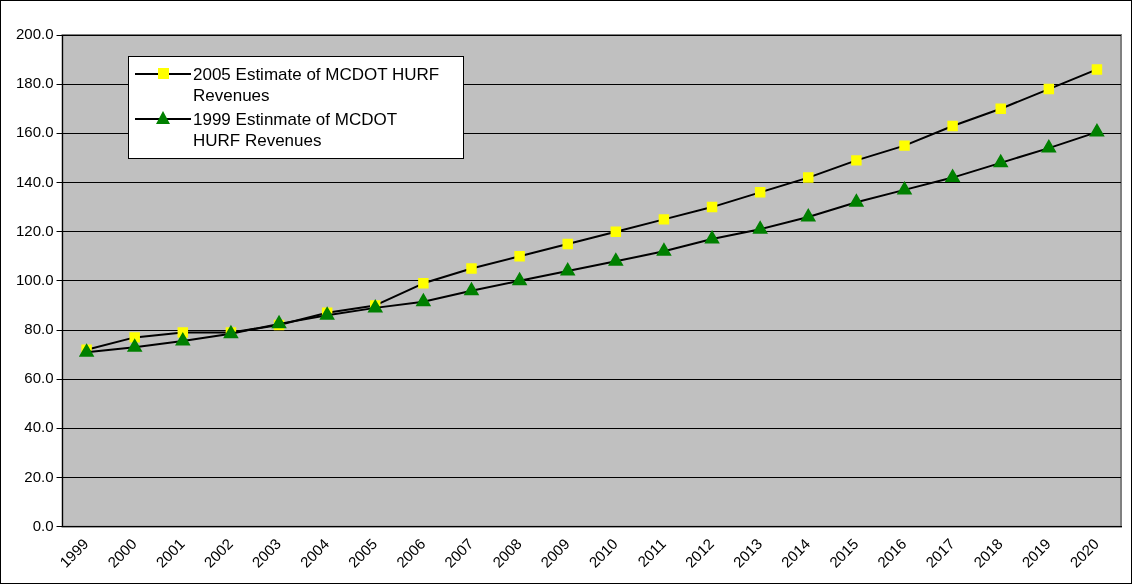 The image size is (1132, 584). I want to click on y-tick-label: 120.0, so click(34, 230).